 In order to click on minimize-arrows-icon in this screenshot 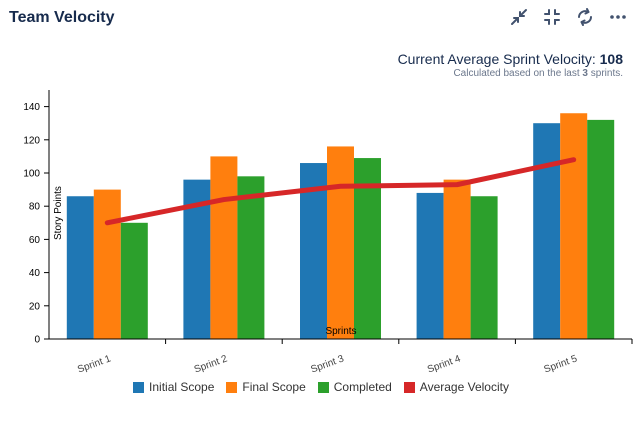, I will do `click(519, 17)`.